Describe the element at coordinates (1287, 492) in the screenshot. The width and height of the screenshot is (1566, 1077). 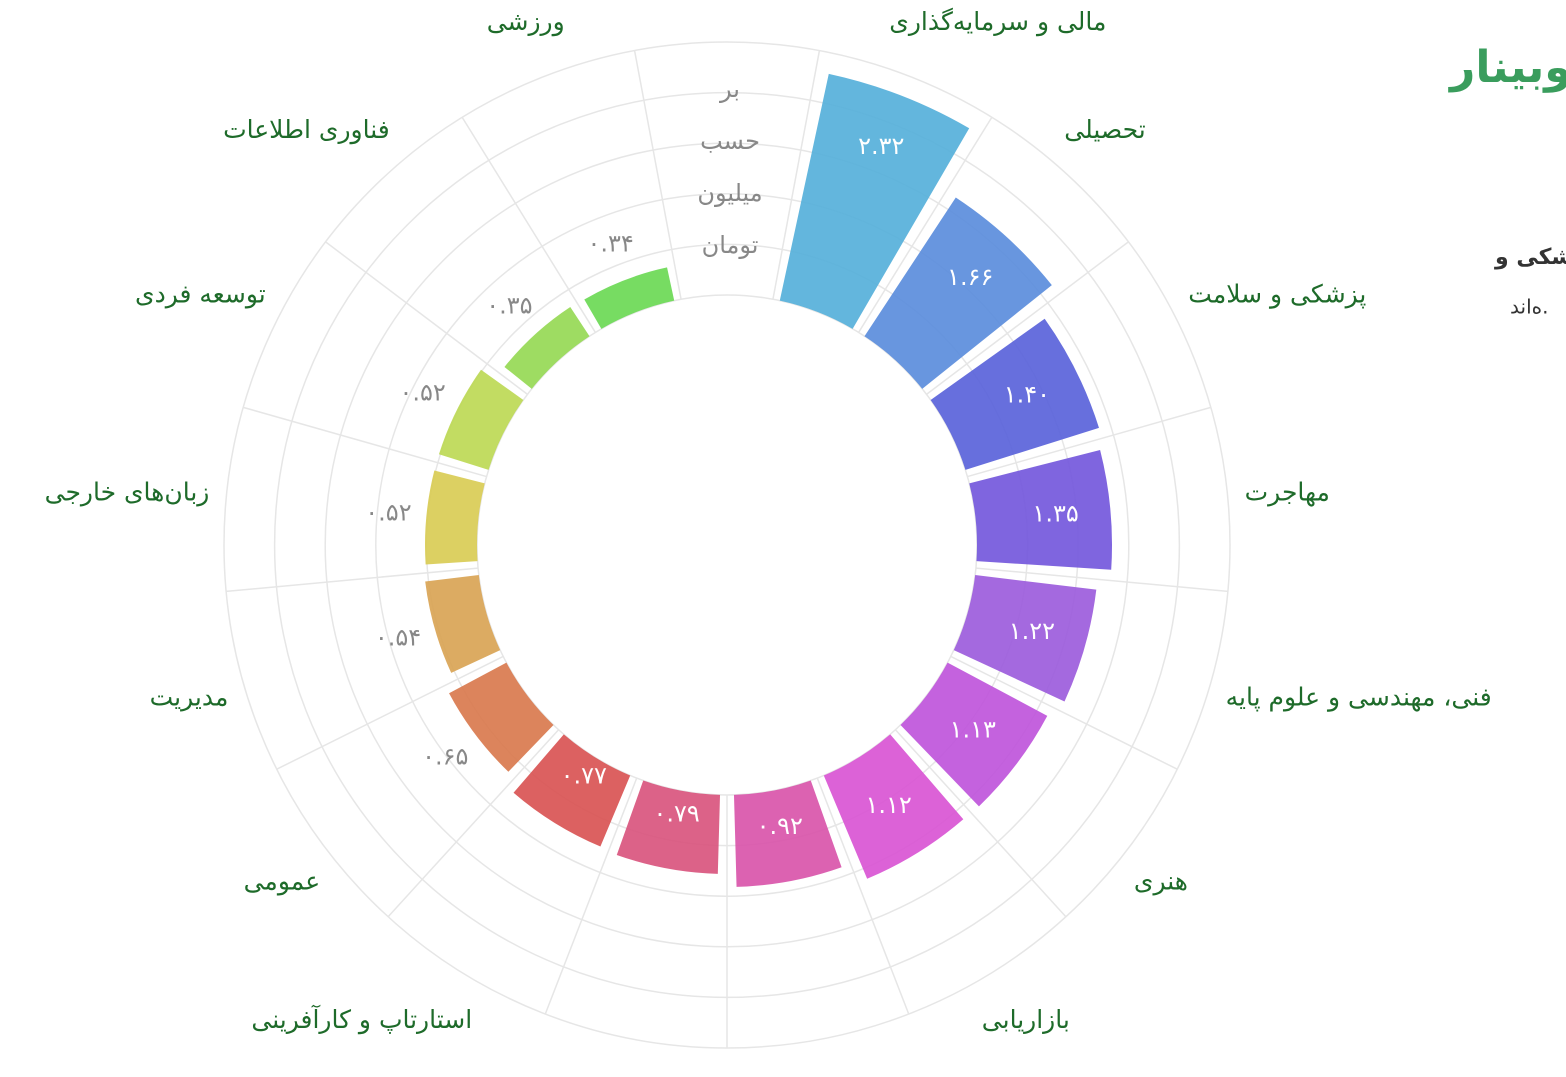
I see `category-label: مهاجرت` at that location.